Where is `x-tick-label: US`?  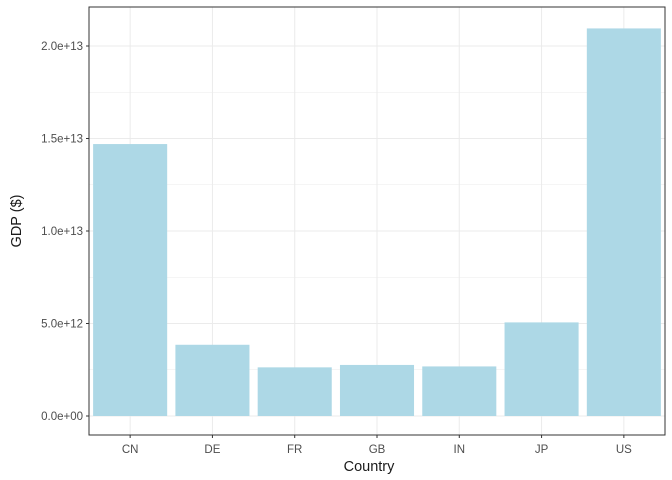 x-tick-label: US is located at coordinates (624, 450).